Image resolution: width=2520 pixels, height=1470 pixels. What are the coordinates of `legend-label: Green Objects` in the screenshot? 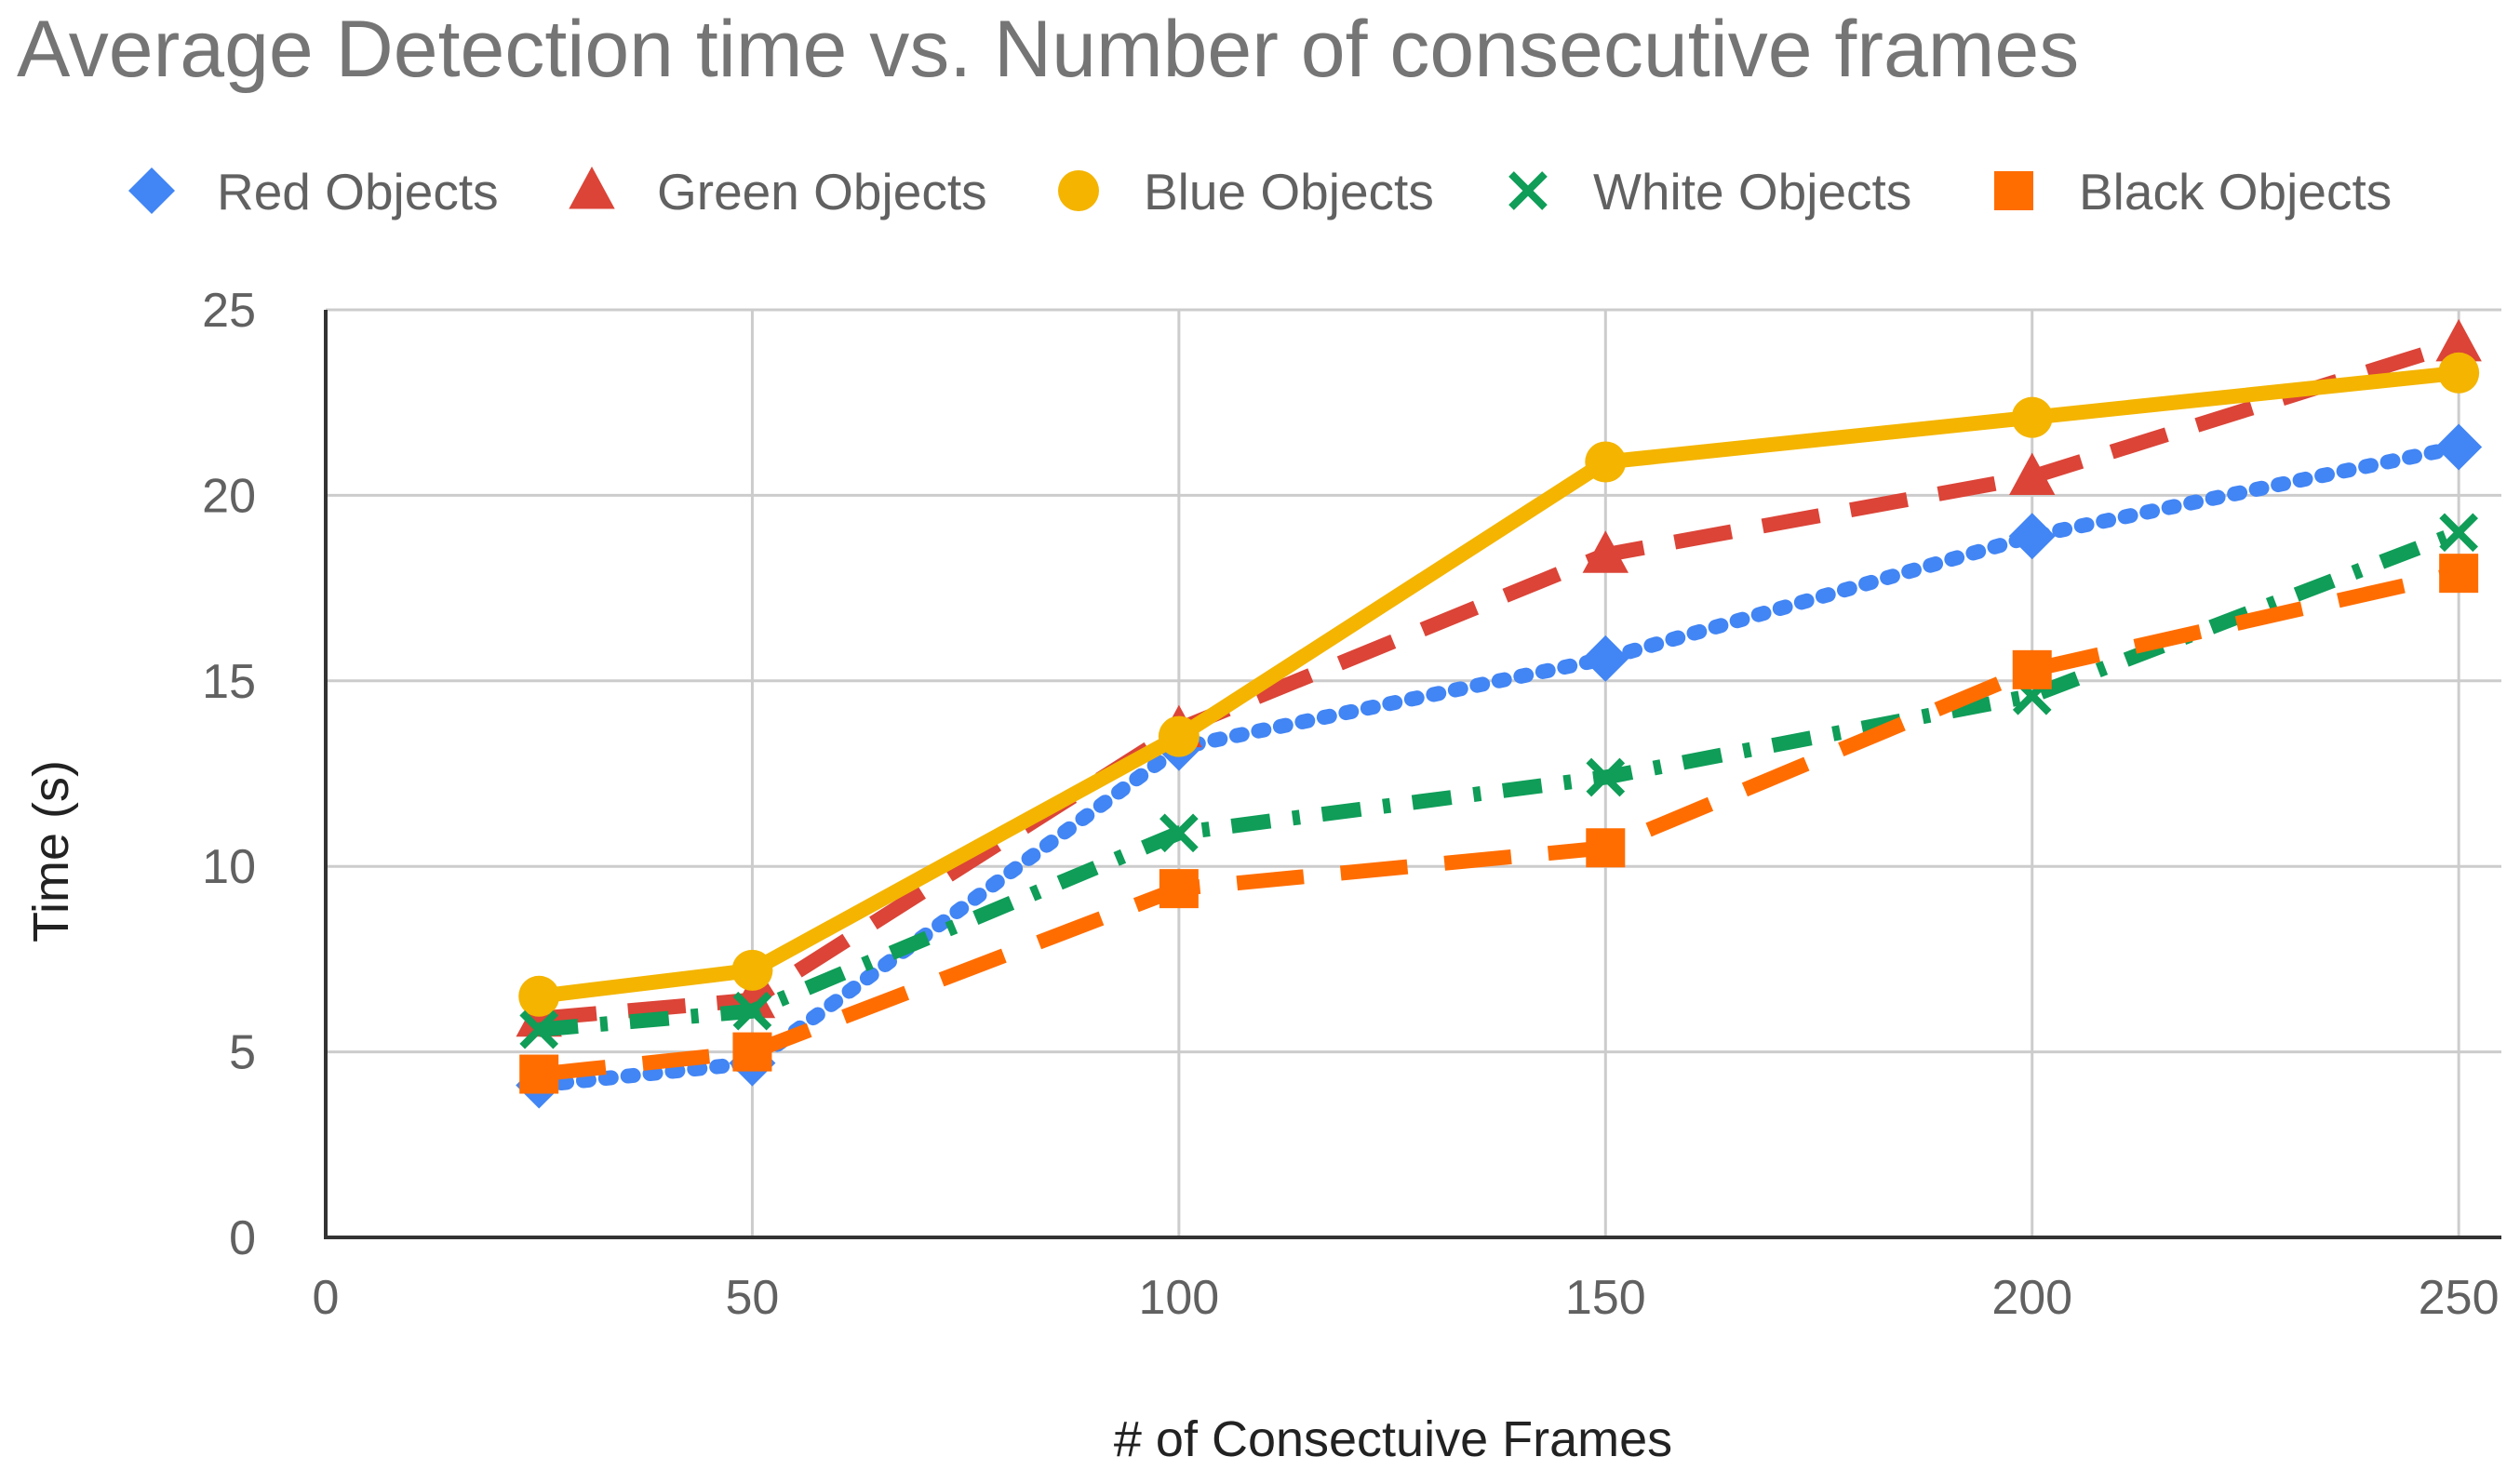 It's located at (822, 191).